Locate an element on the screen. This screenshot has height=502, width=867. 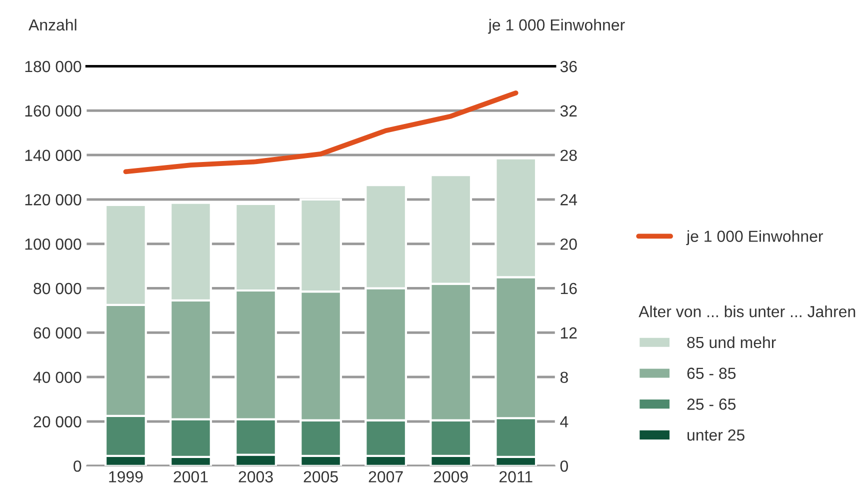
y-tick-label: 140 000 is located at coordinates (53, 156).